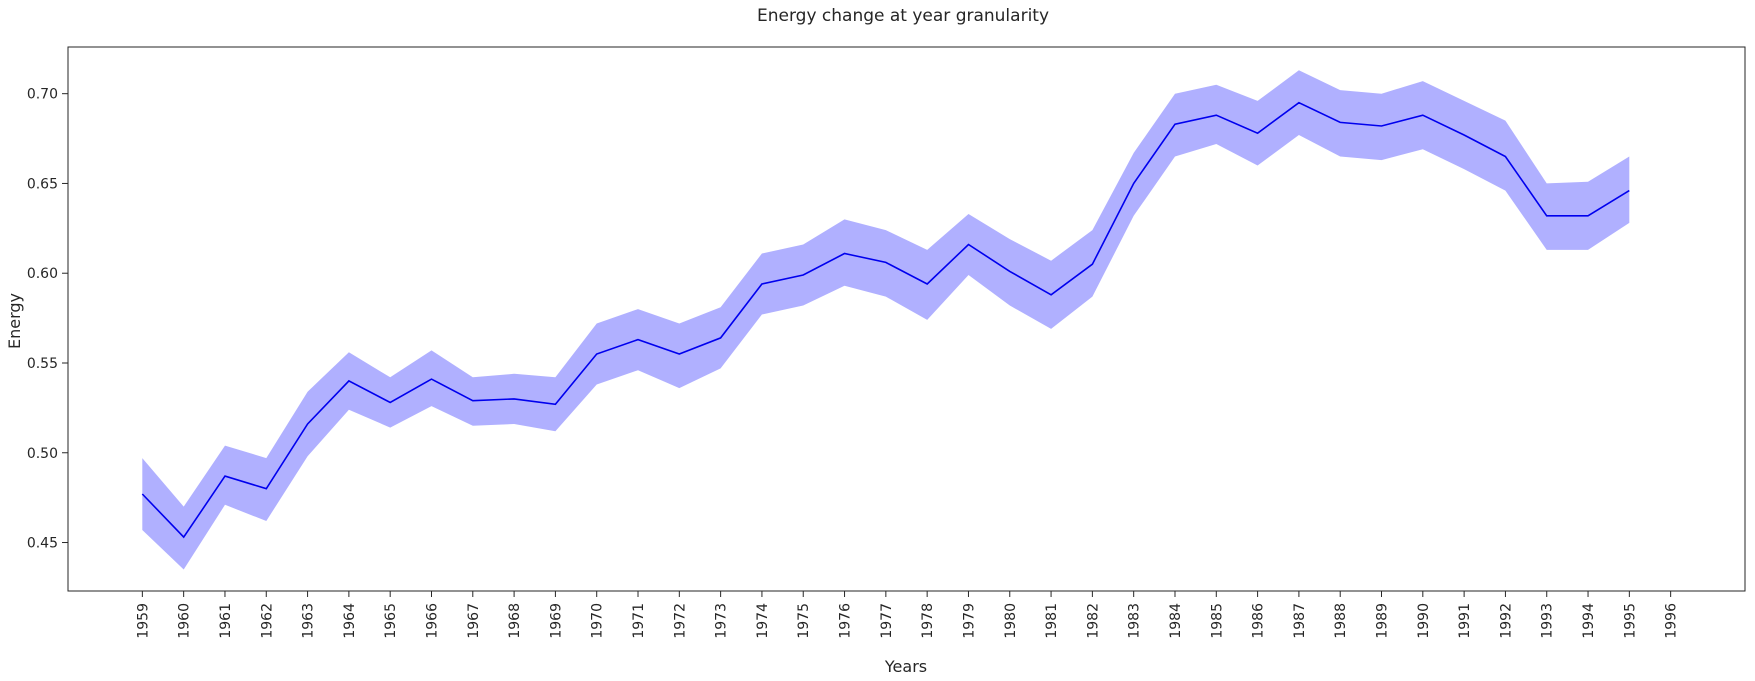  I want to click on x-tick-label: 1964, so click(350, 621).